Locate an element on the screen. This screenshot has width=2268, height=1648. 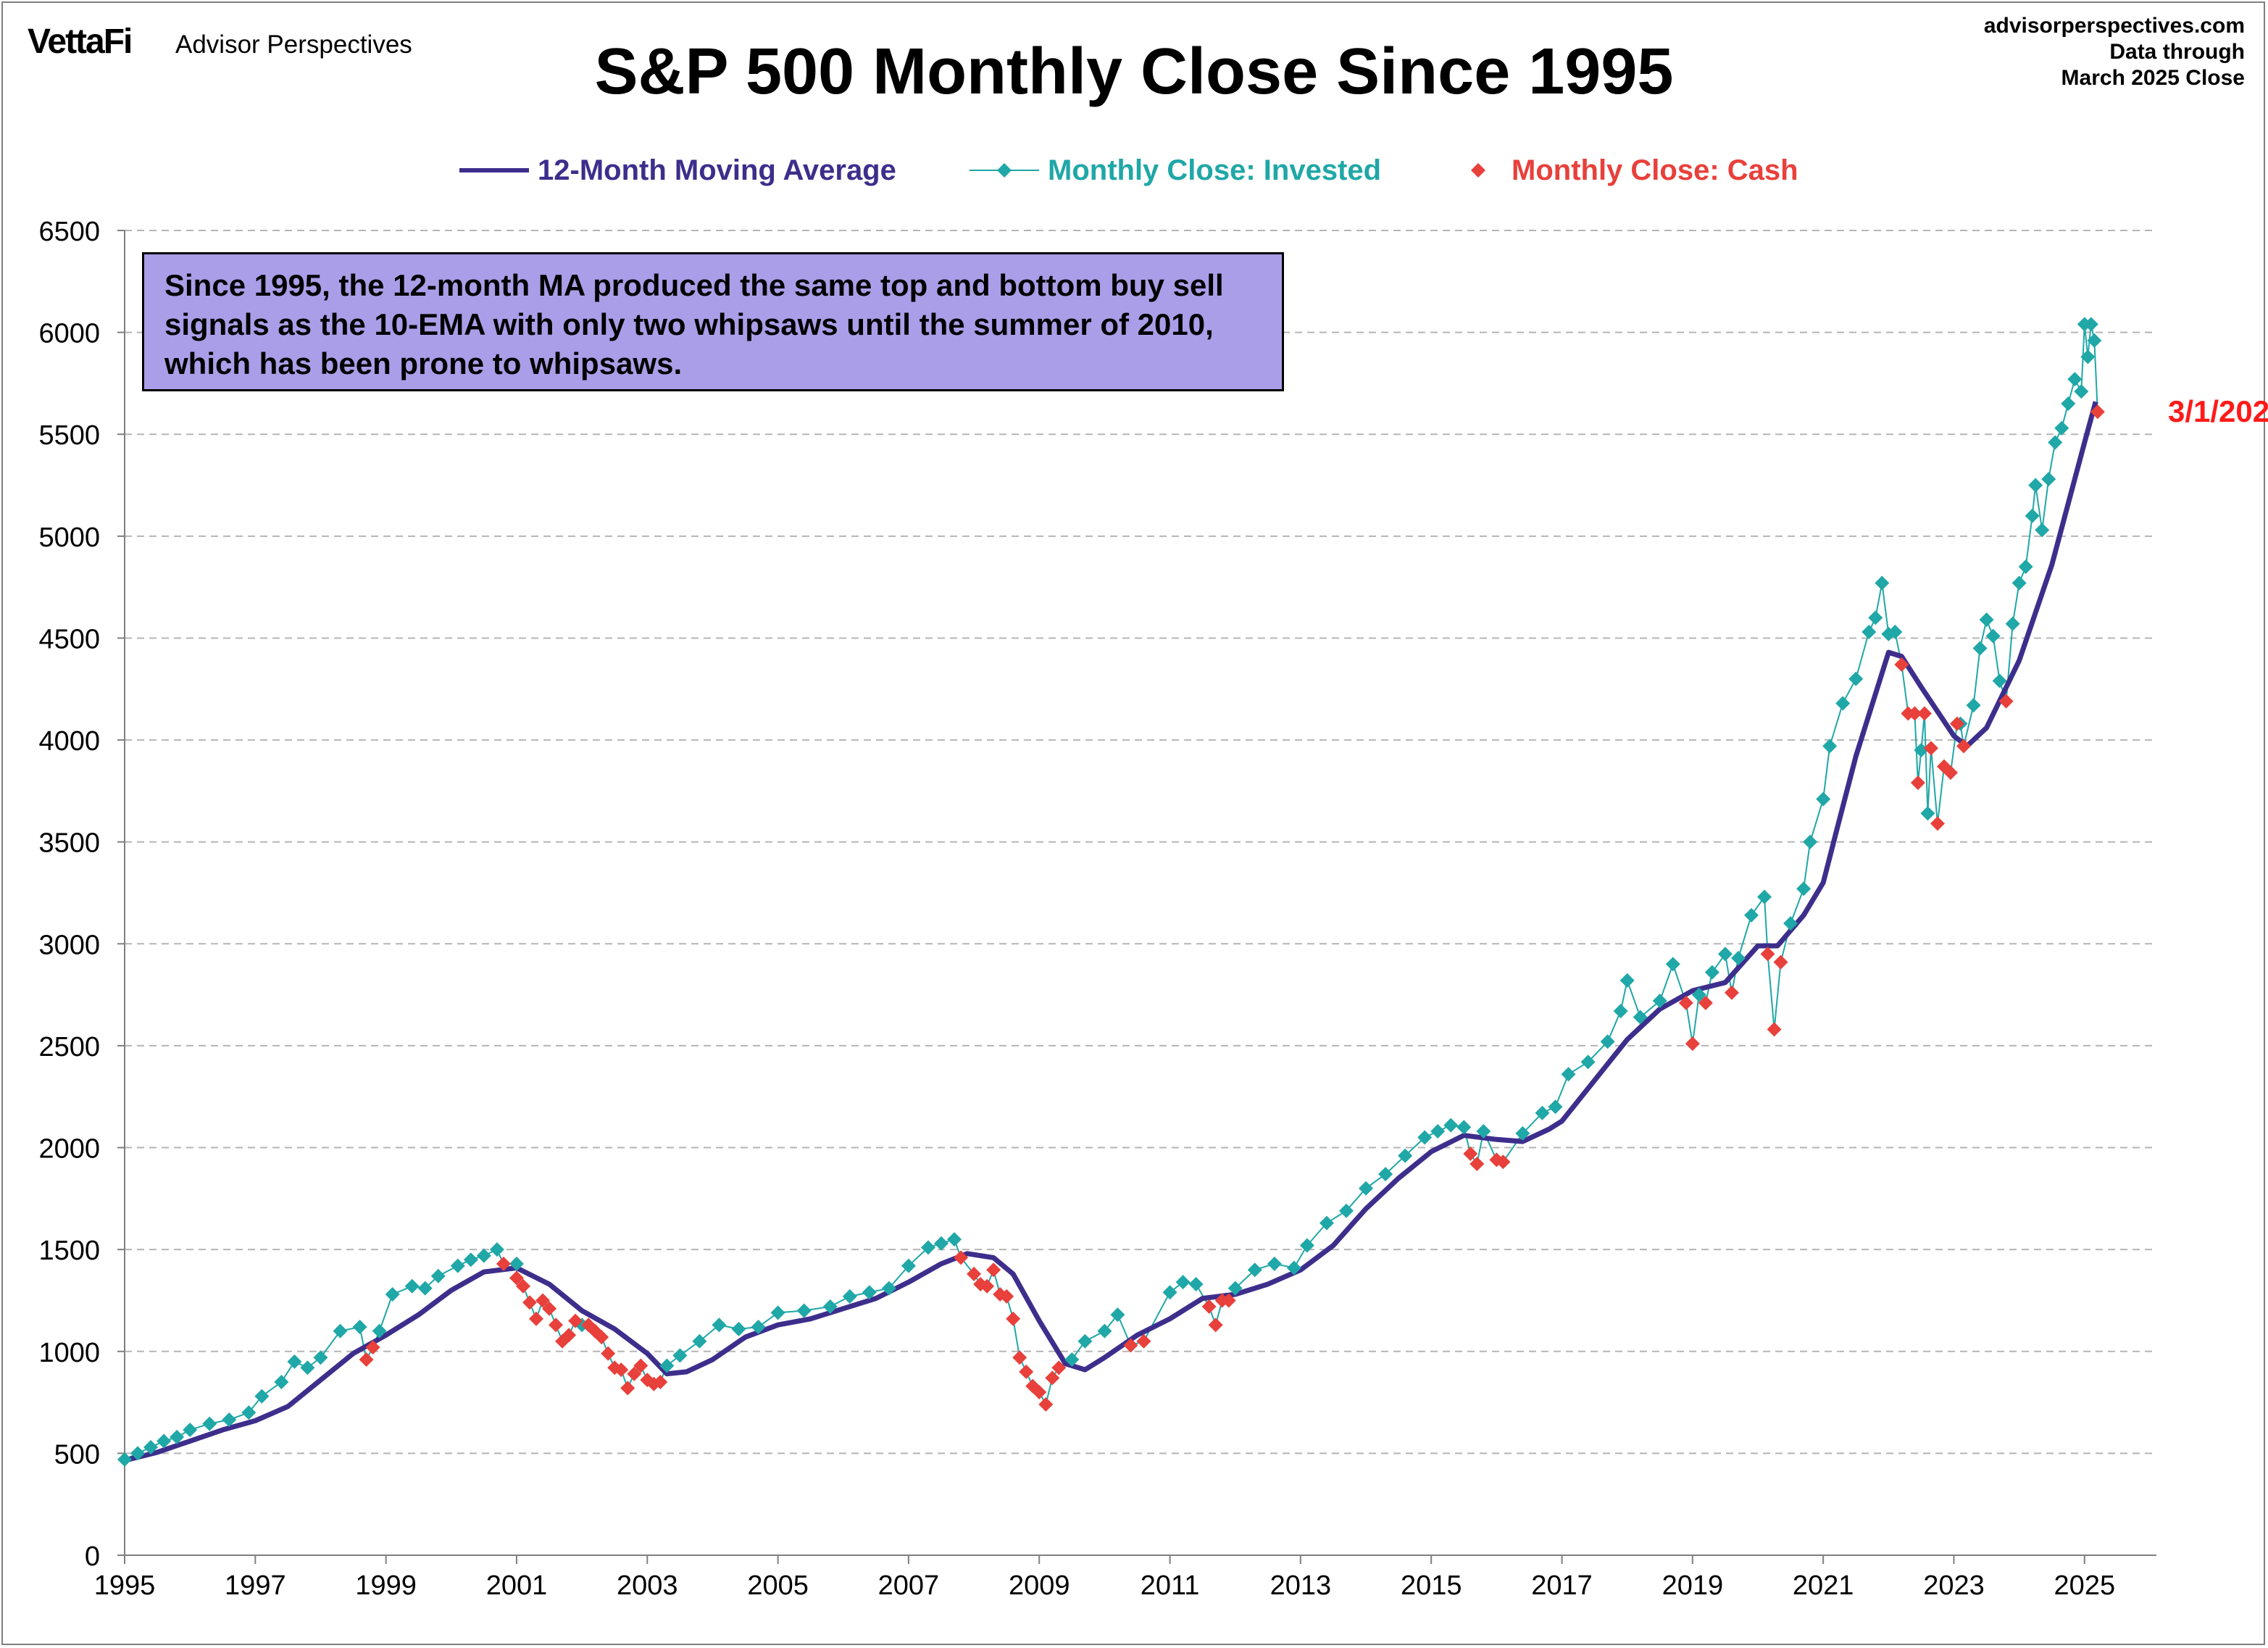
y-tick-label: 1500 is located at coordinates (69, 1251).